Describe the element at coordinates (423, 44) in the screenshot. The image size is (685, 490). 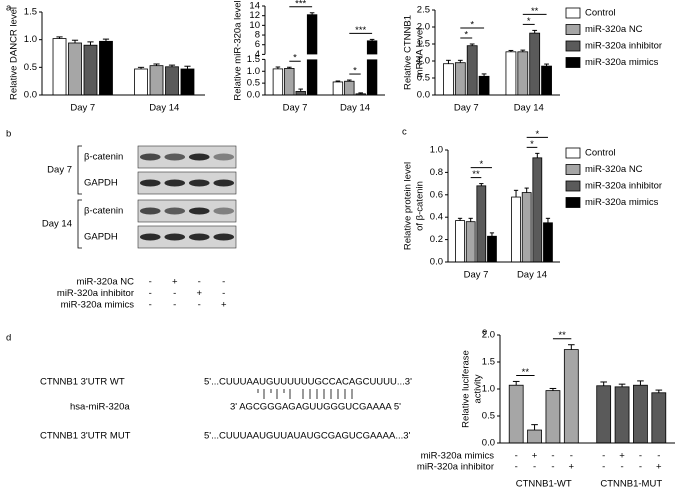
I see `y-tick-label: 1.5` at that location.